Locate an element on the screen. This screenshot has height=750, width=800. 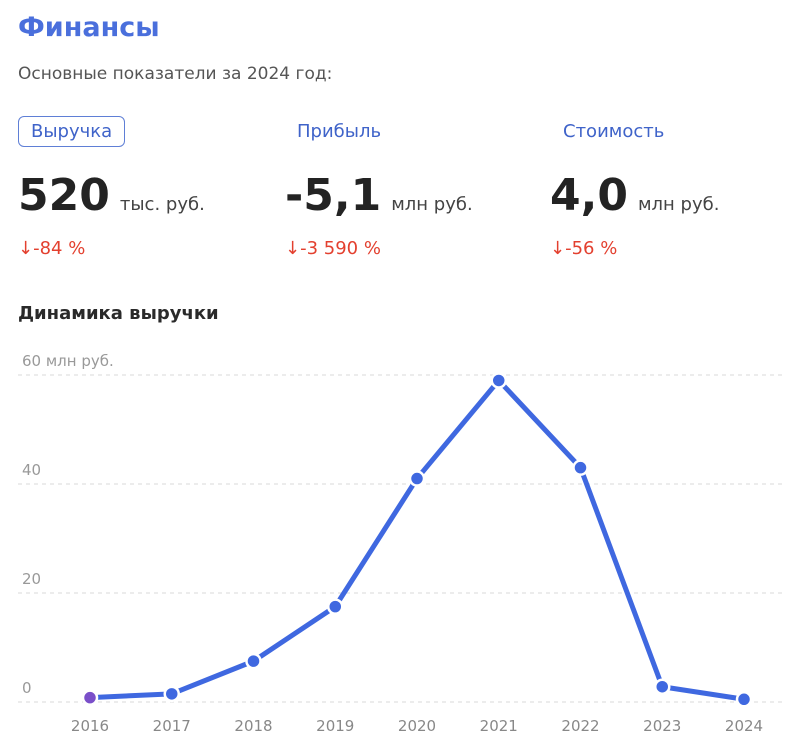
x-tick-label: 2021 is located at coordinates (499, 726).